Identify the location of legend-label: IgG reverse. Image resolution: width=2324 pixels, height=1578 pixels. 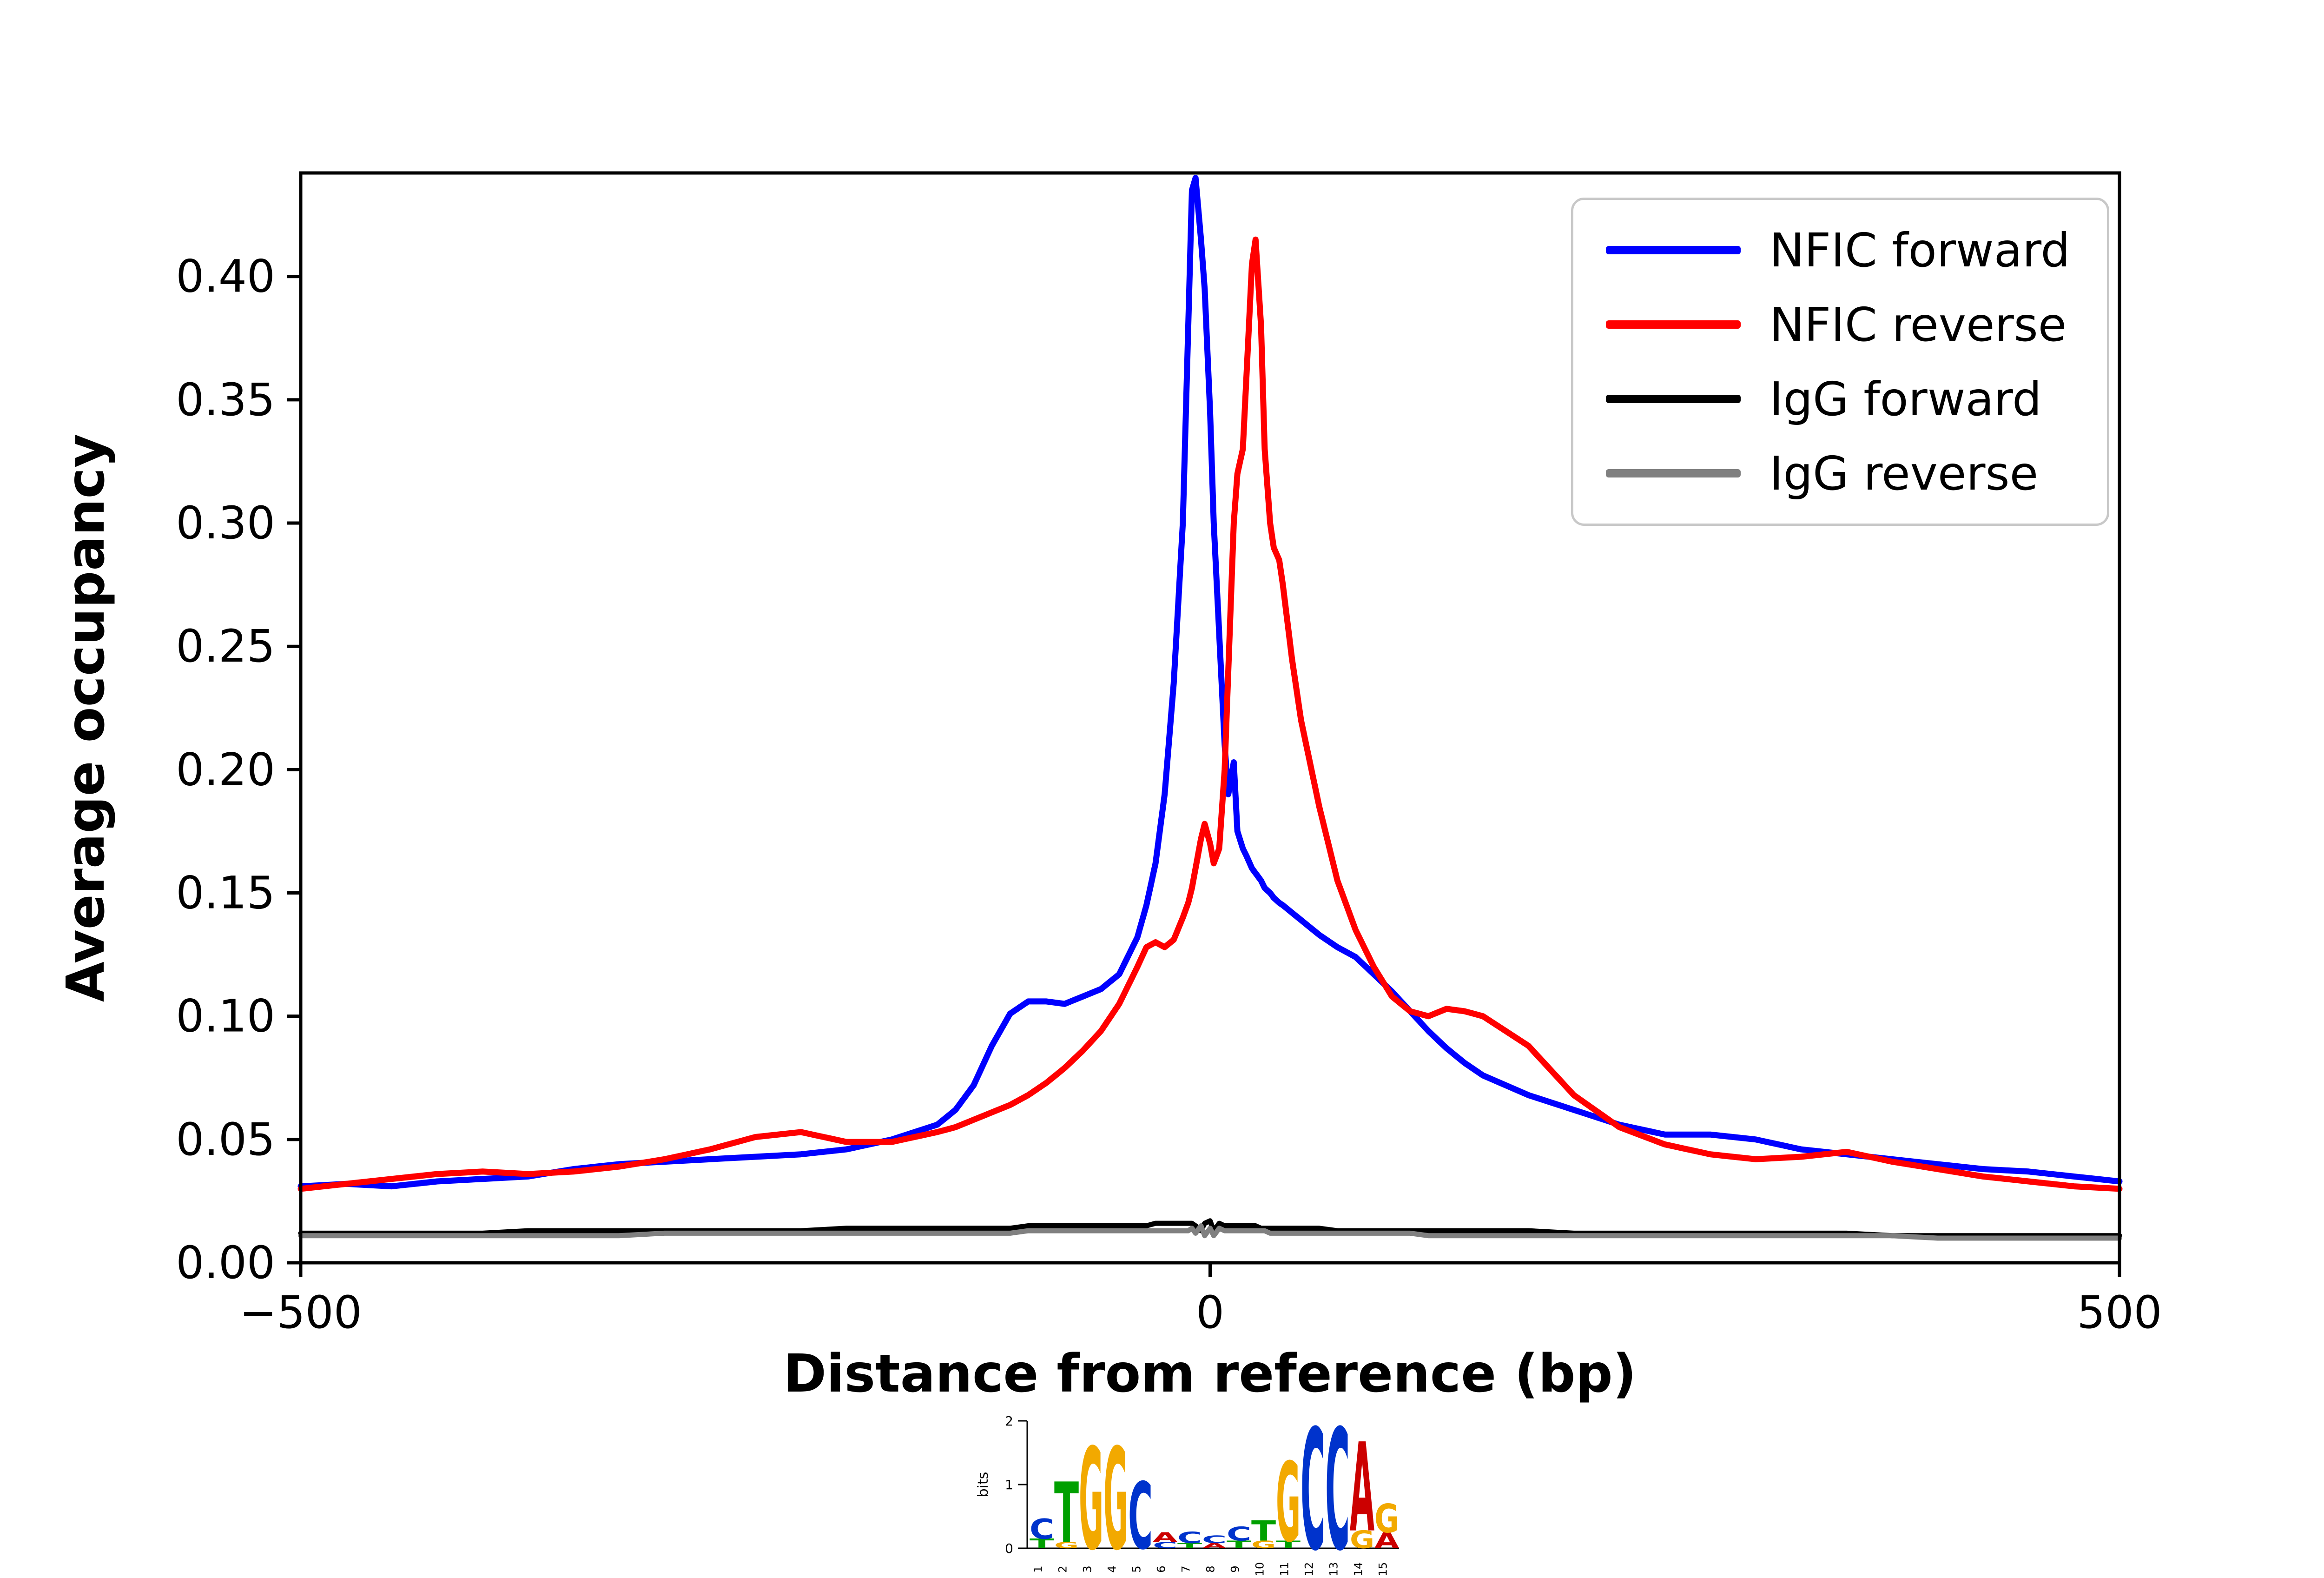
(1904, 473).